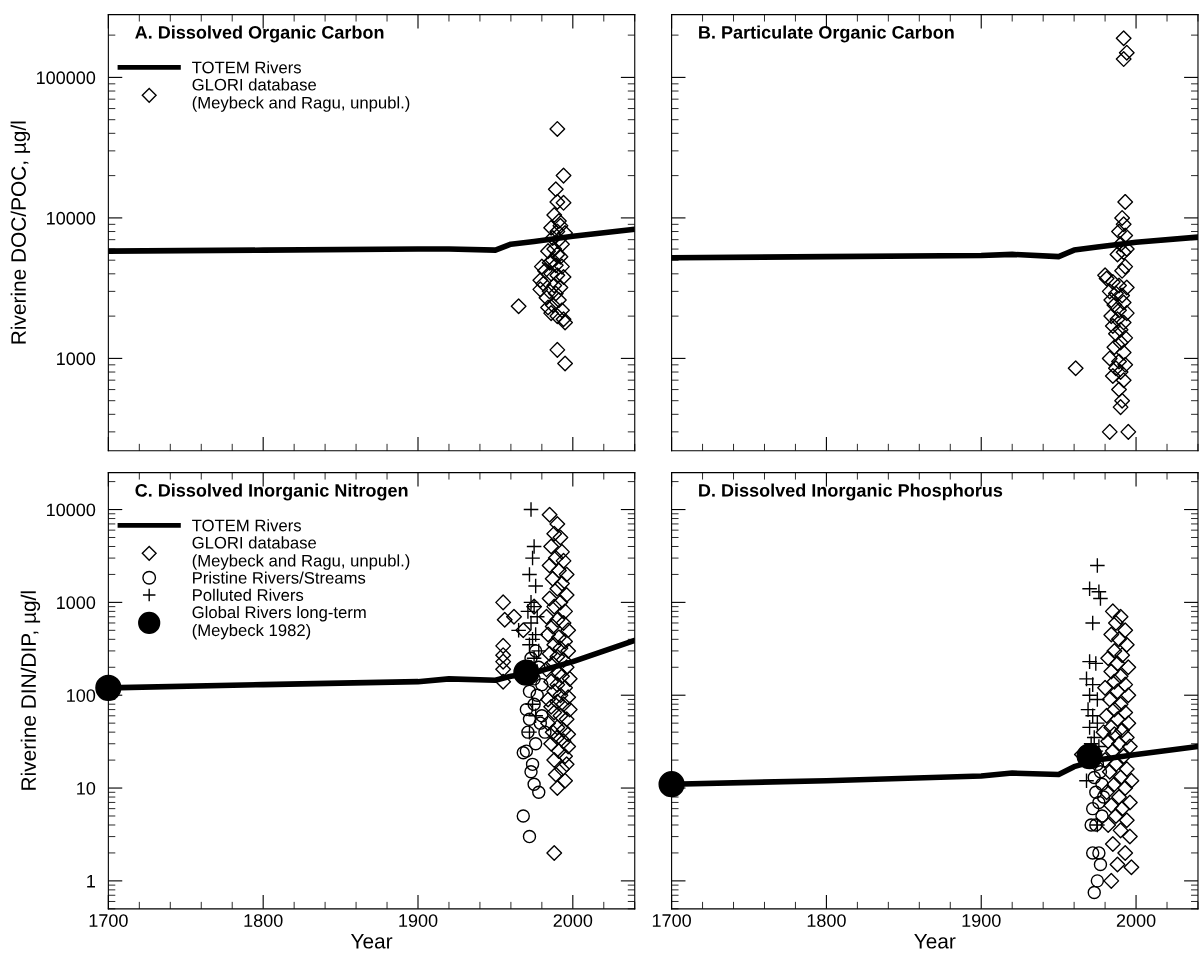 Image resolution: width=1204 pixels, height=972 pixels. What do you see at coordinates (91, 881) in the screenshot?
I see `y-tick-label: 1` at bounding box center [91, 881].